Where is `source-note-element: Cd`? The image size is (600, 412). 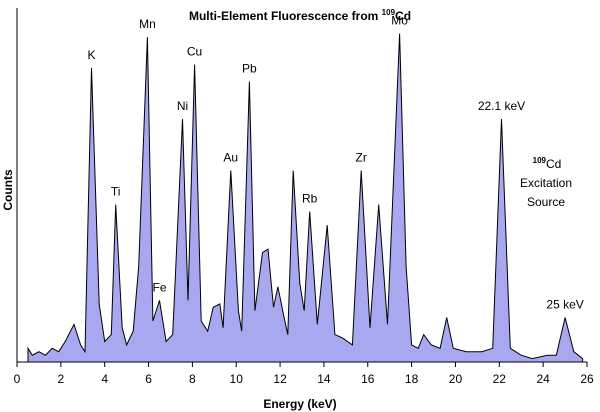
source-note-element: Cd is located at coordinates (553, 164).